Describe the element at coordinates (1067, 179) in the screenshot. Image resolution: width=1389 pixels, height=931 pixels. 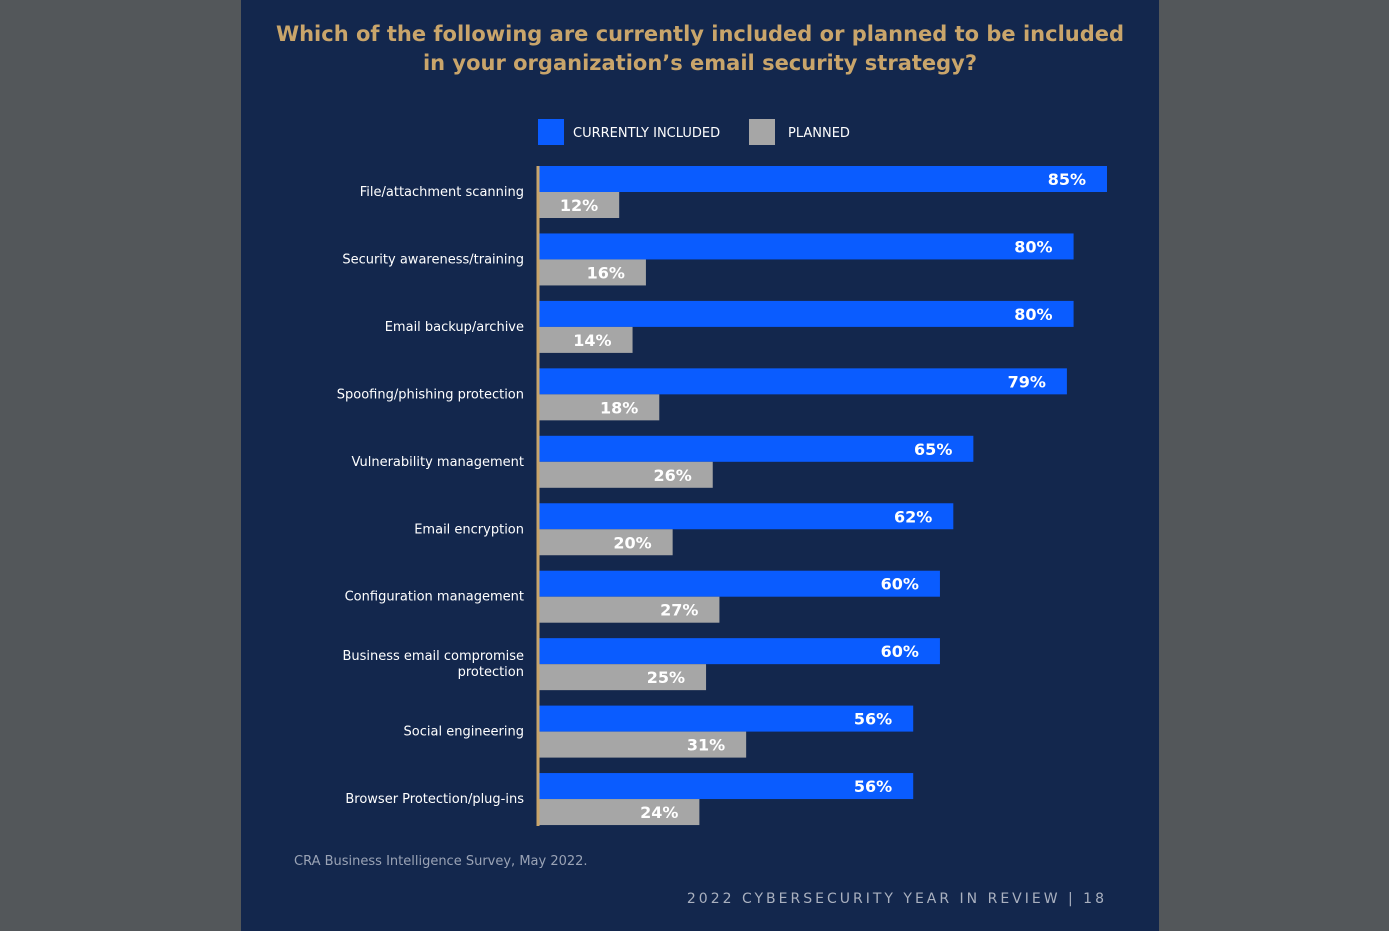
I see `data-label-currently-included: 85%` at that location.